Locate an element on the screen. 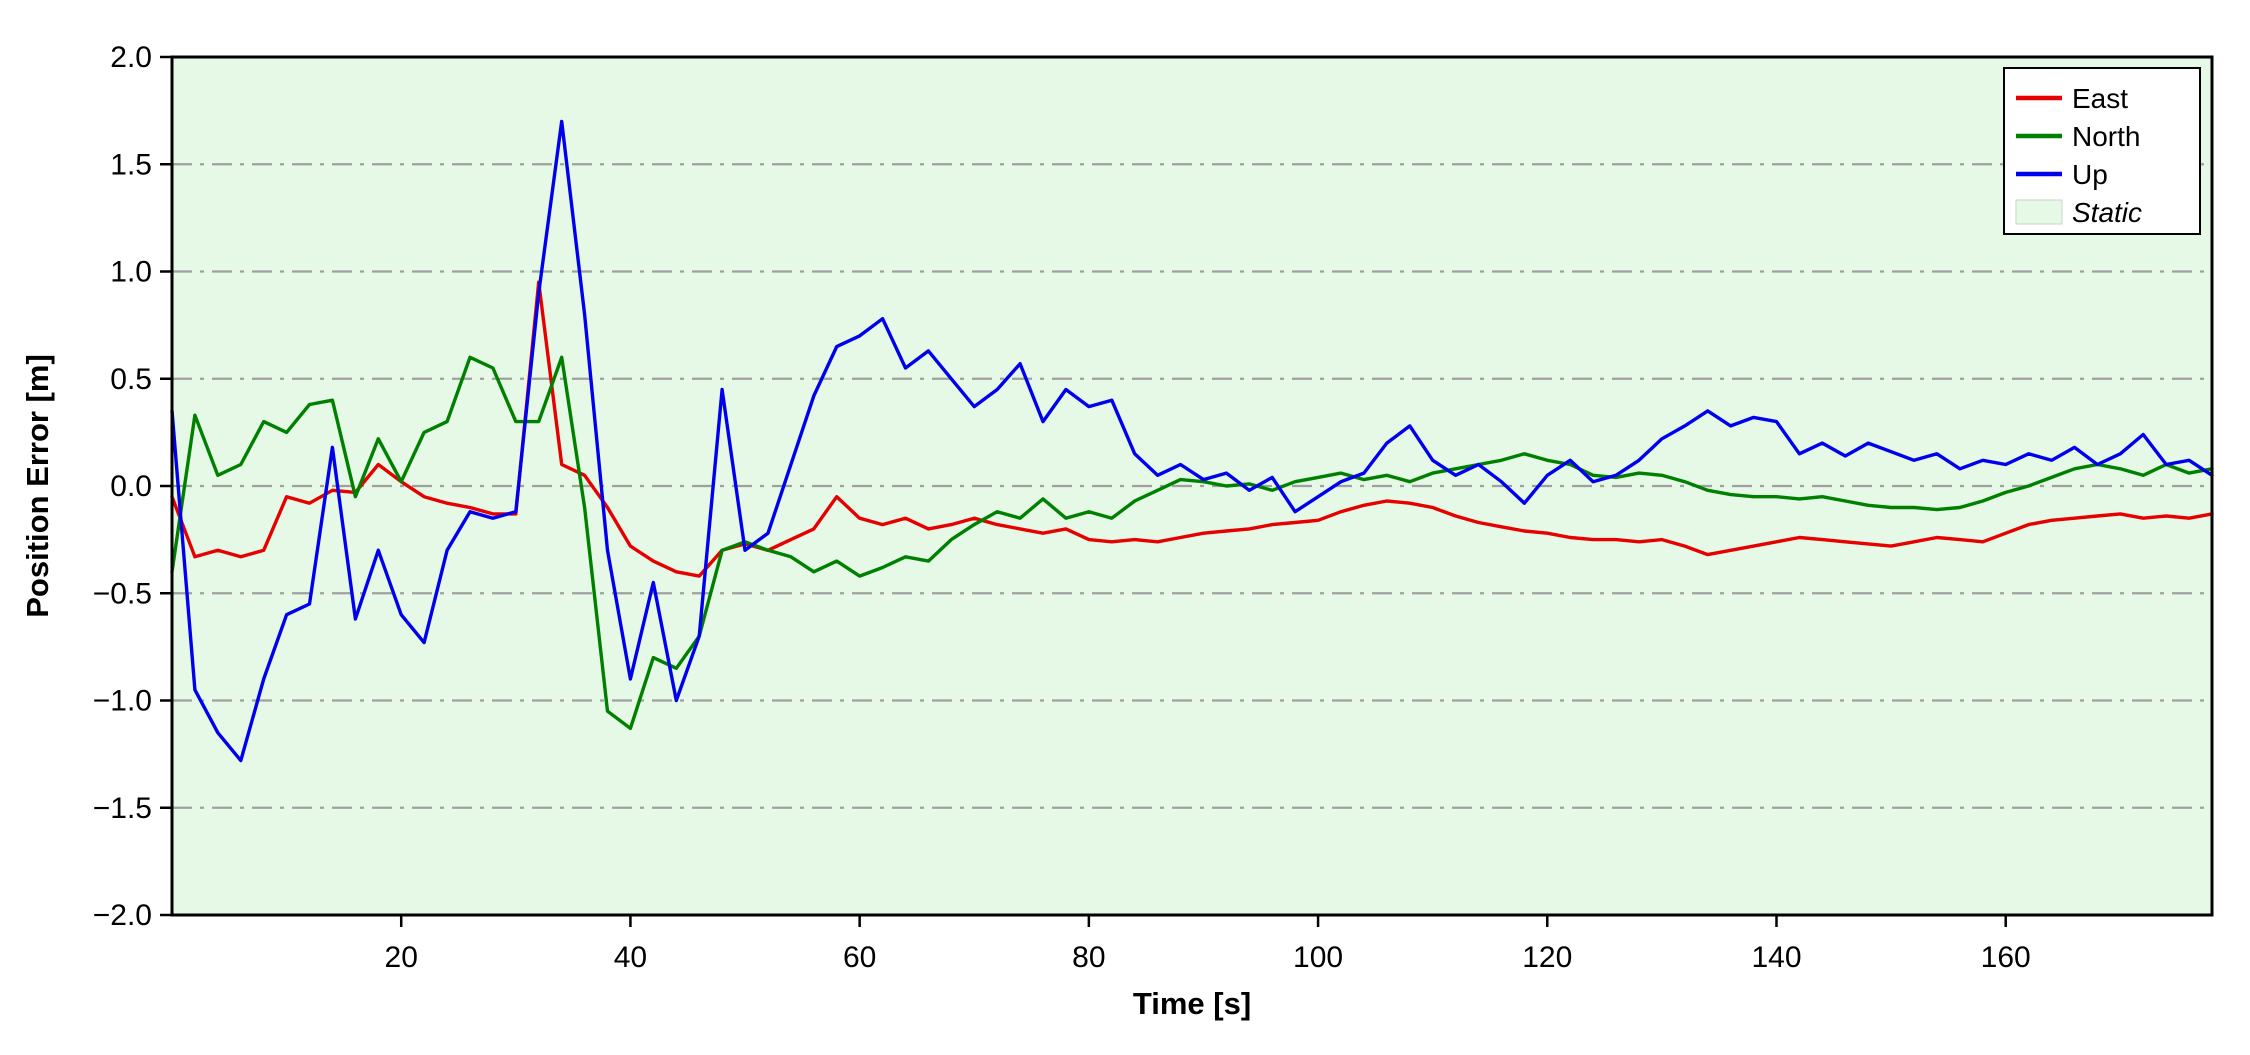 This screenshot has height=1055, width=2250. y-tick-label: −2.0 is located at coordinates (122, 915).